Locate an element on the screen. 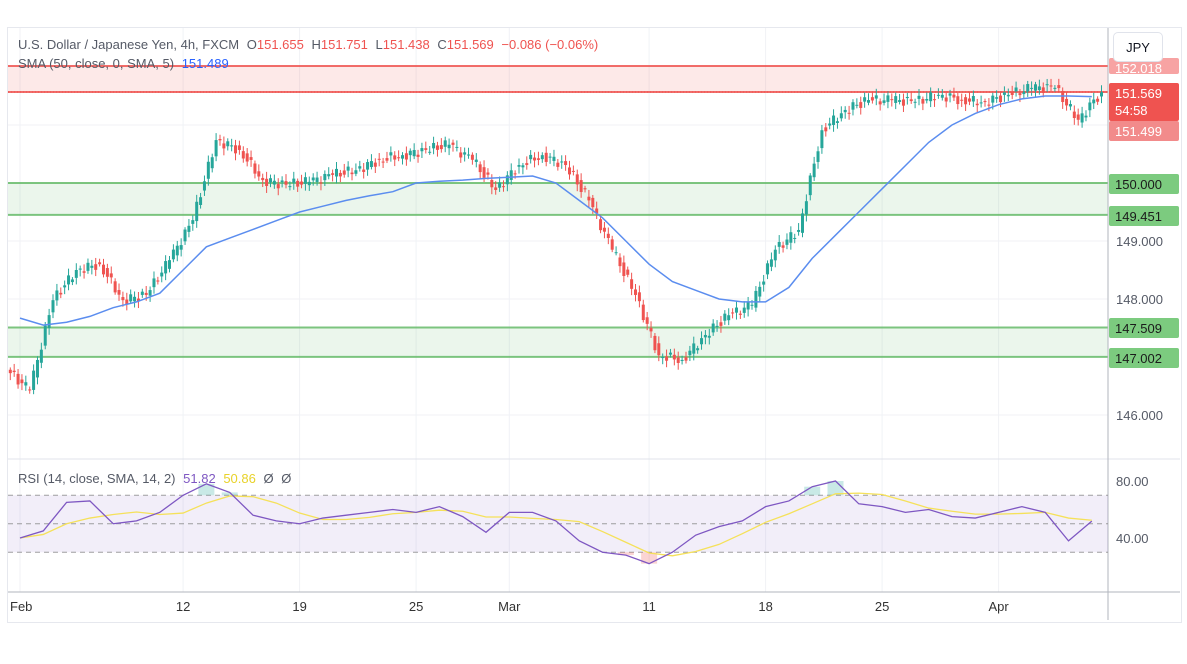  zone1-bottom-label: 149.451 is located at coordinates (1144, 216).